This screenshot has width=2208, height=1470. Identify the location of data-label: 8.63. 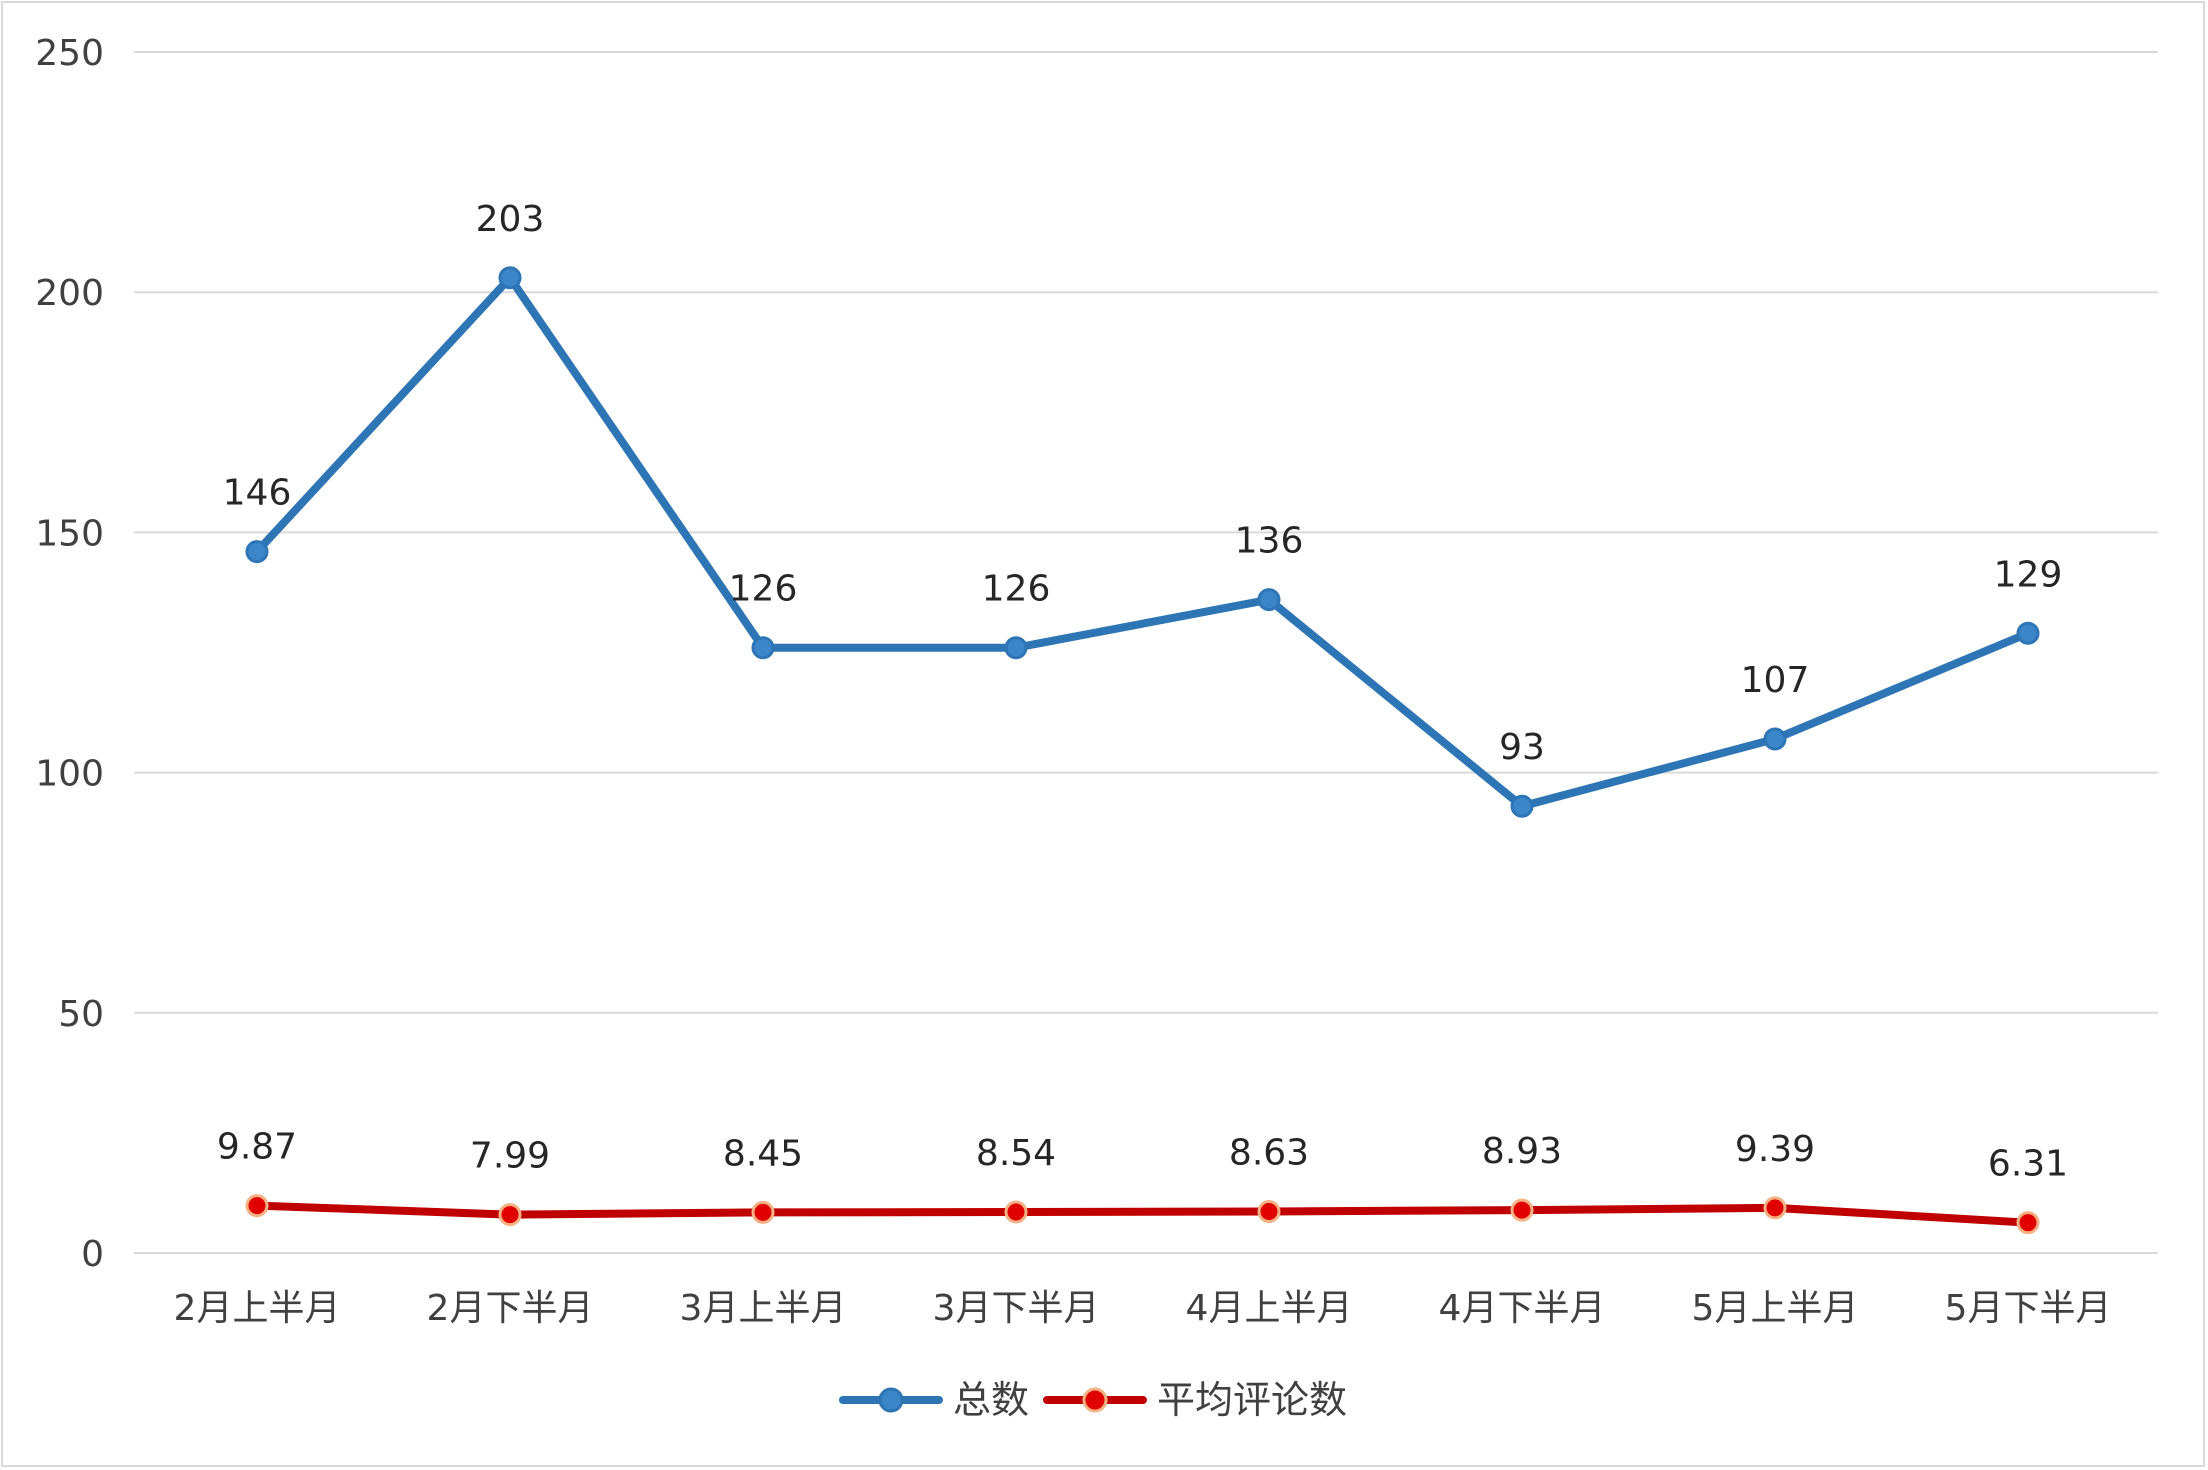
(1269, 1153).